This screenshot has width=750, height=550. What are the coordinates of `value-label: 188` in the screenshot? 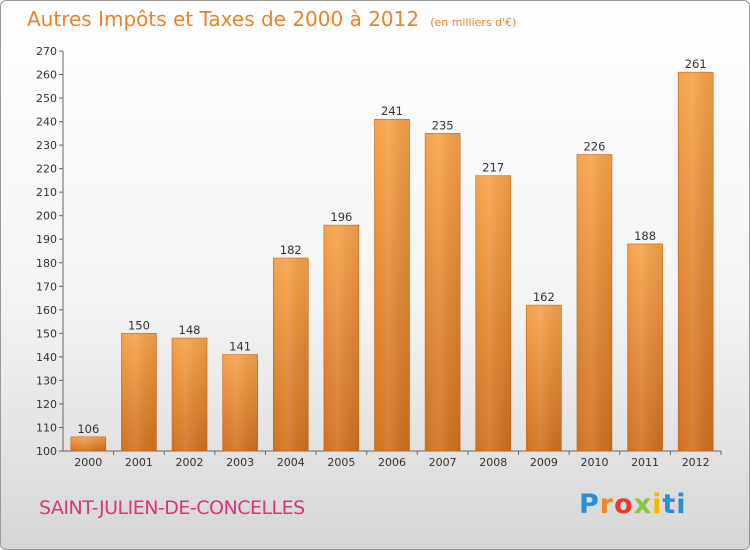 It's located at (645, 236).